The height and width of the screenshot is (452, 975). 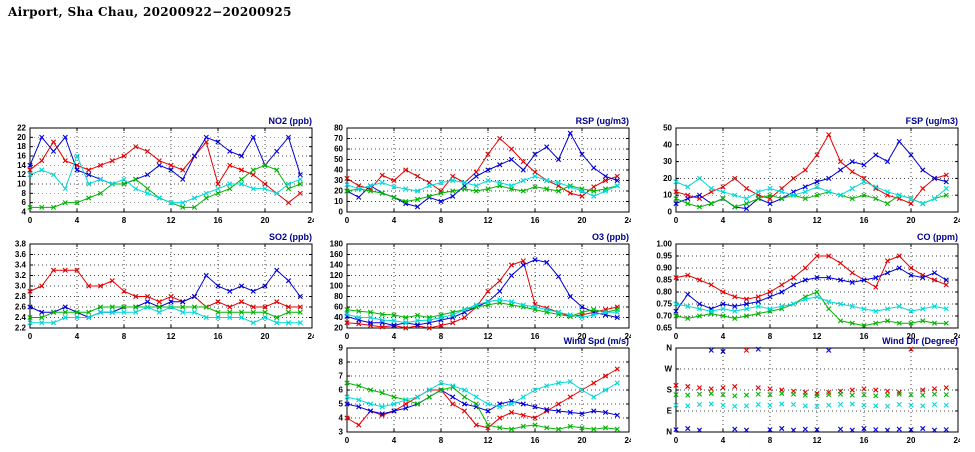 I want to click on svg-text: SO2 (ppb), so click(x=290, y=237).